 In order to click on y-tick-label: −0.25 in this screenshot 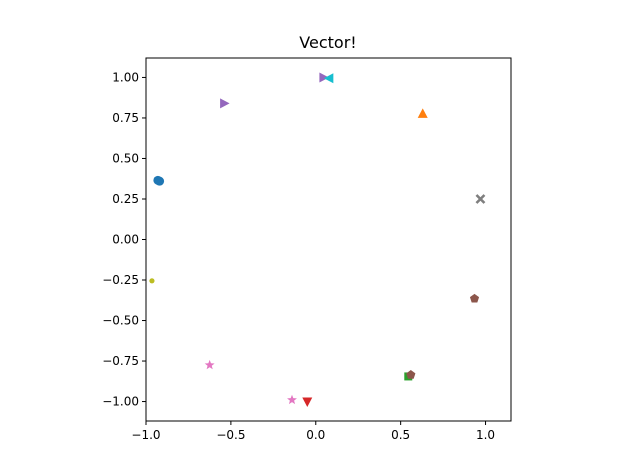, I will do `click(120, 280)`.